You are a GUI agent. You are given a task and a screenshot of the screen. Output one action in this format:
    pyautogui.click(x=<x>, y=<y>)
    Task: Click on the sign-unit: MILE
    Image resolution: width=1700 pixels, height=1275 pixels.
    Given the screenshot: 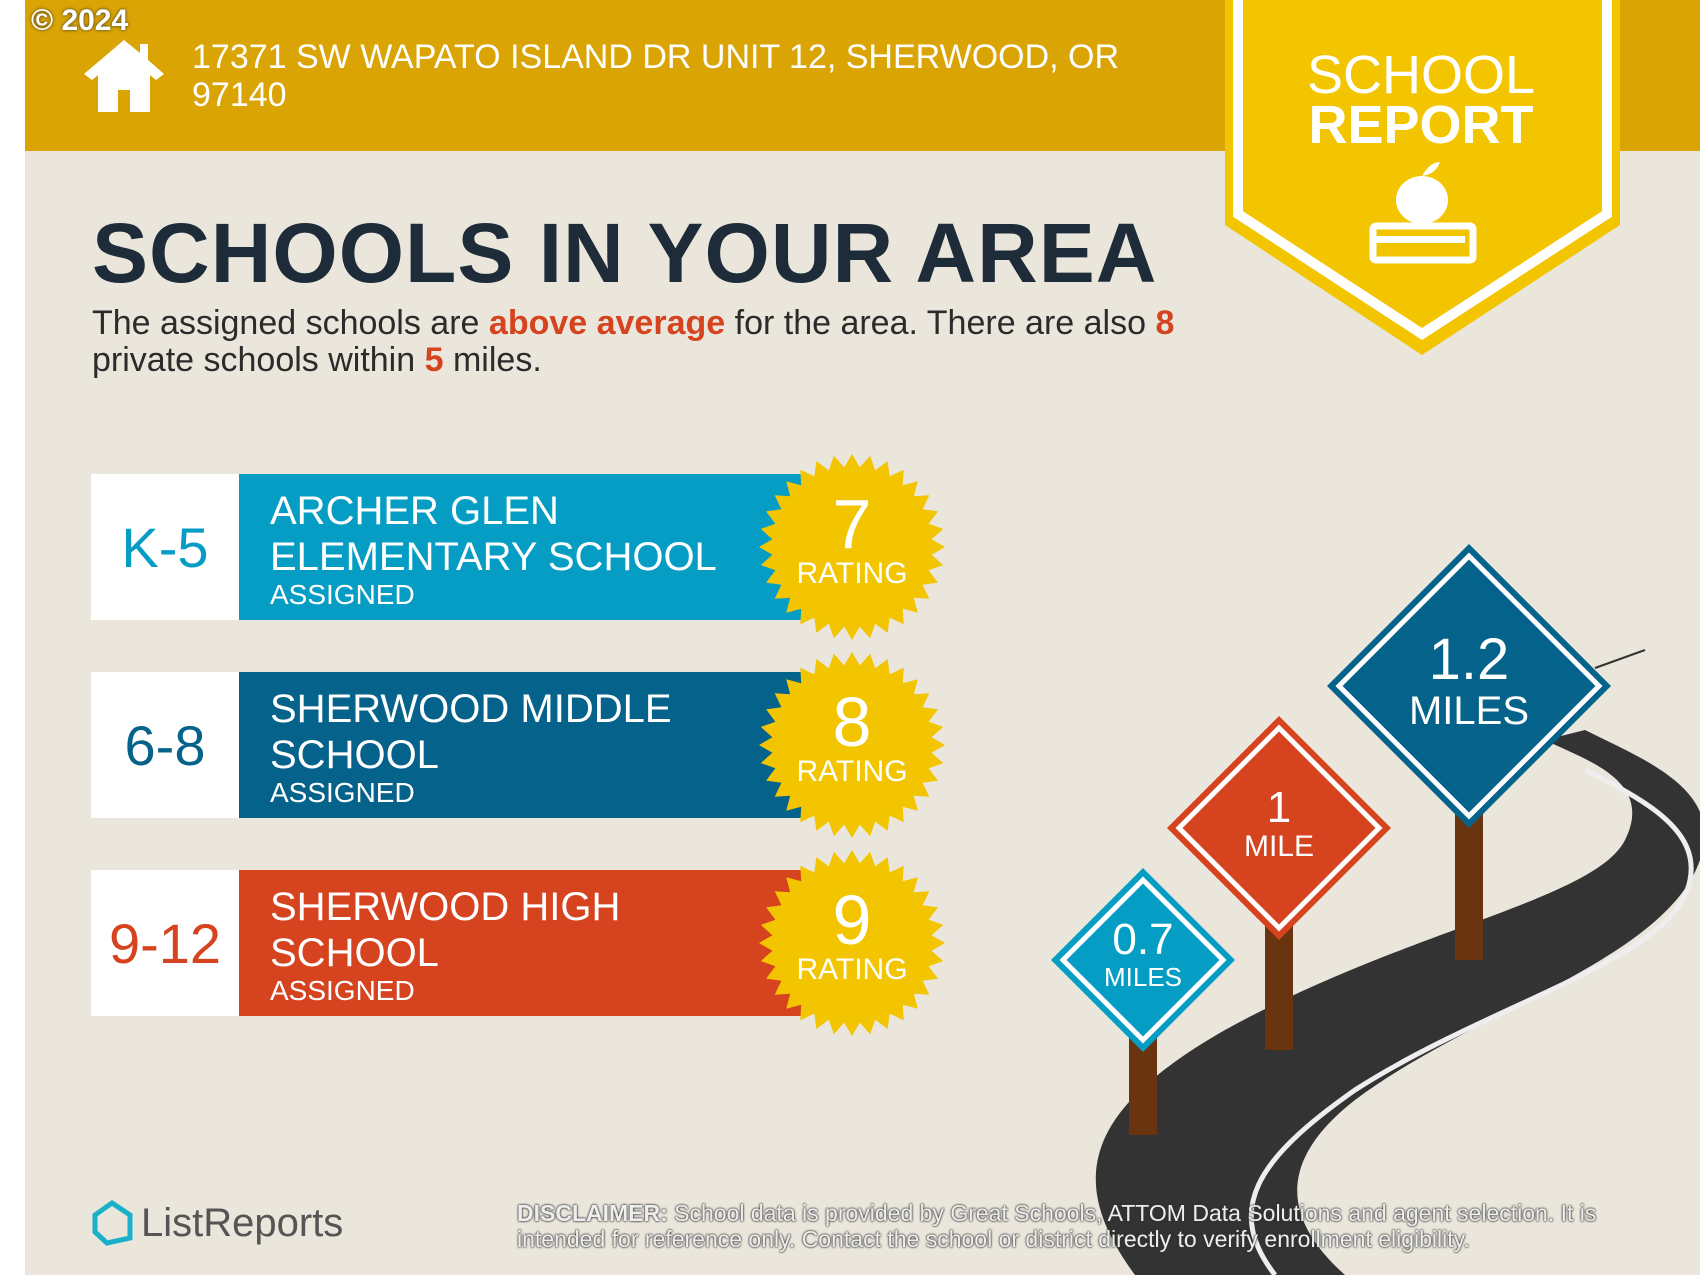 What is the action you would take?
    pyautogui.click(x=1279, y=847)
    